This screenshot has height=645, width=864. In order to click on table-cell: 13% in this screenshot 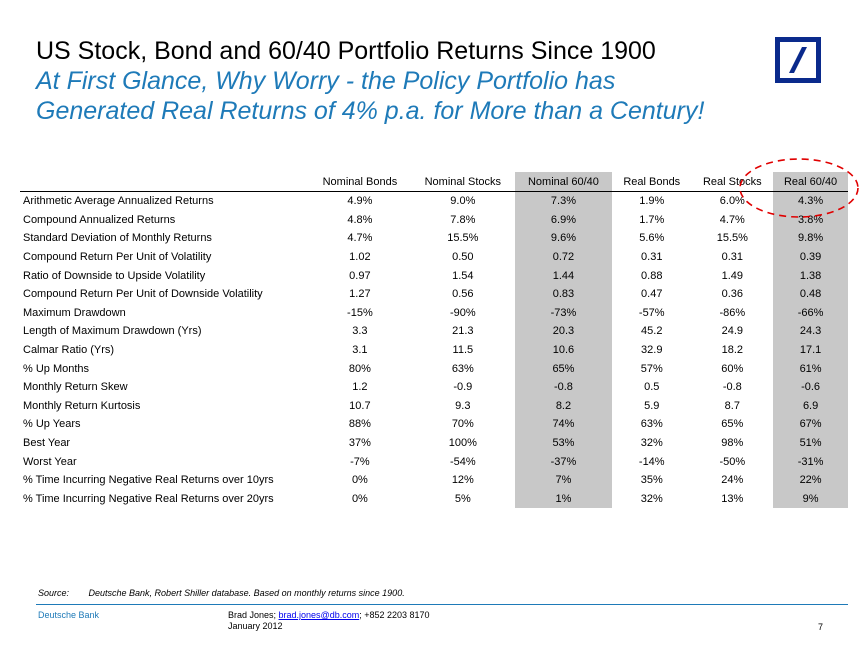, I will do `click(732, 498)`.